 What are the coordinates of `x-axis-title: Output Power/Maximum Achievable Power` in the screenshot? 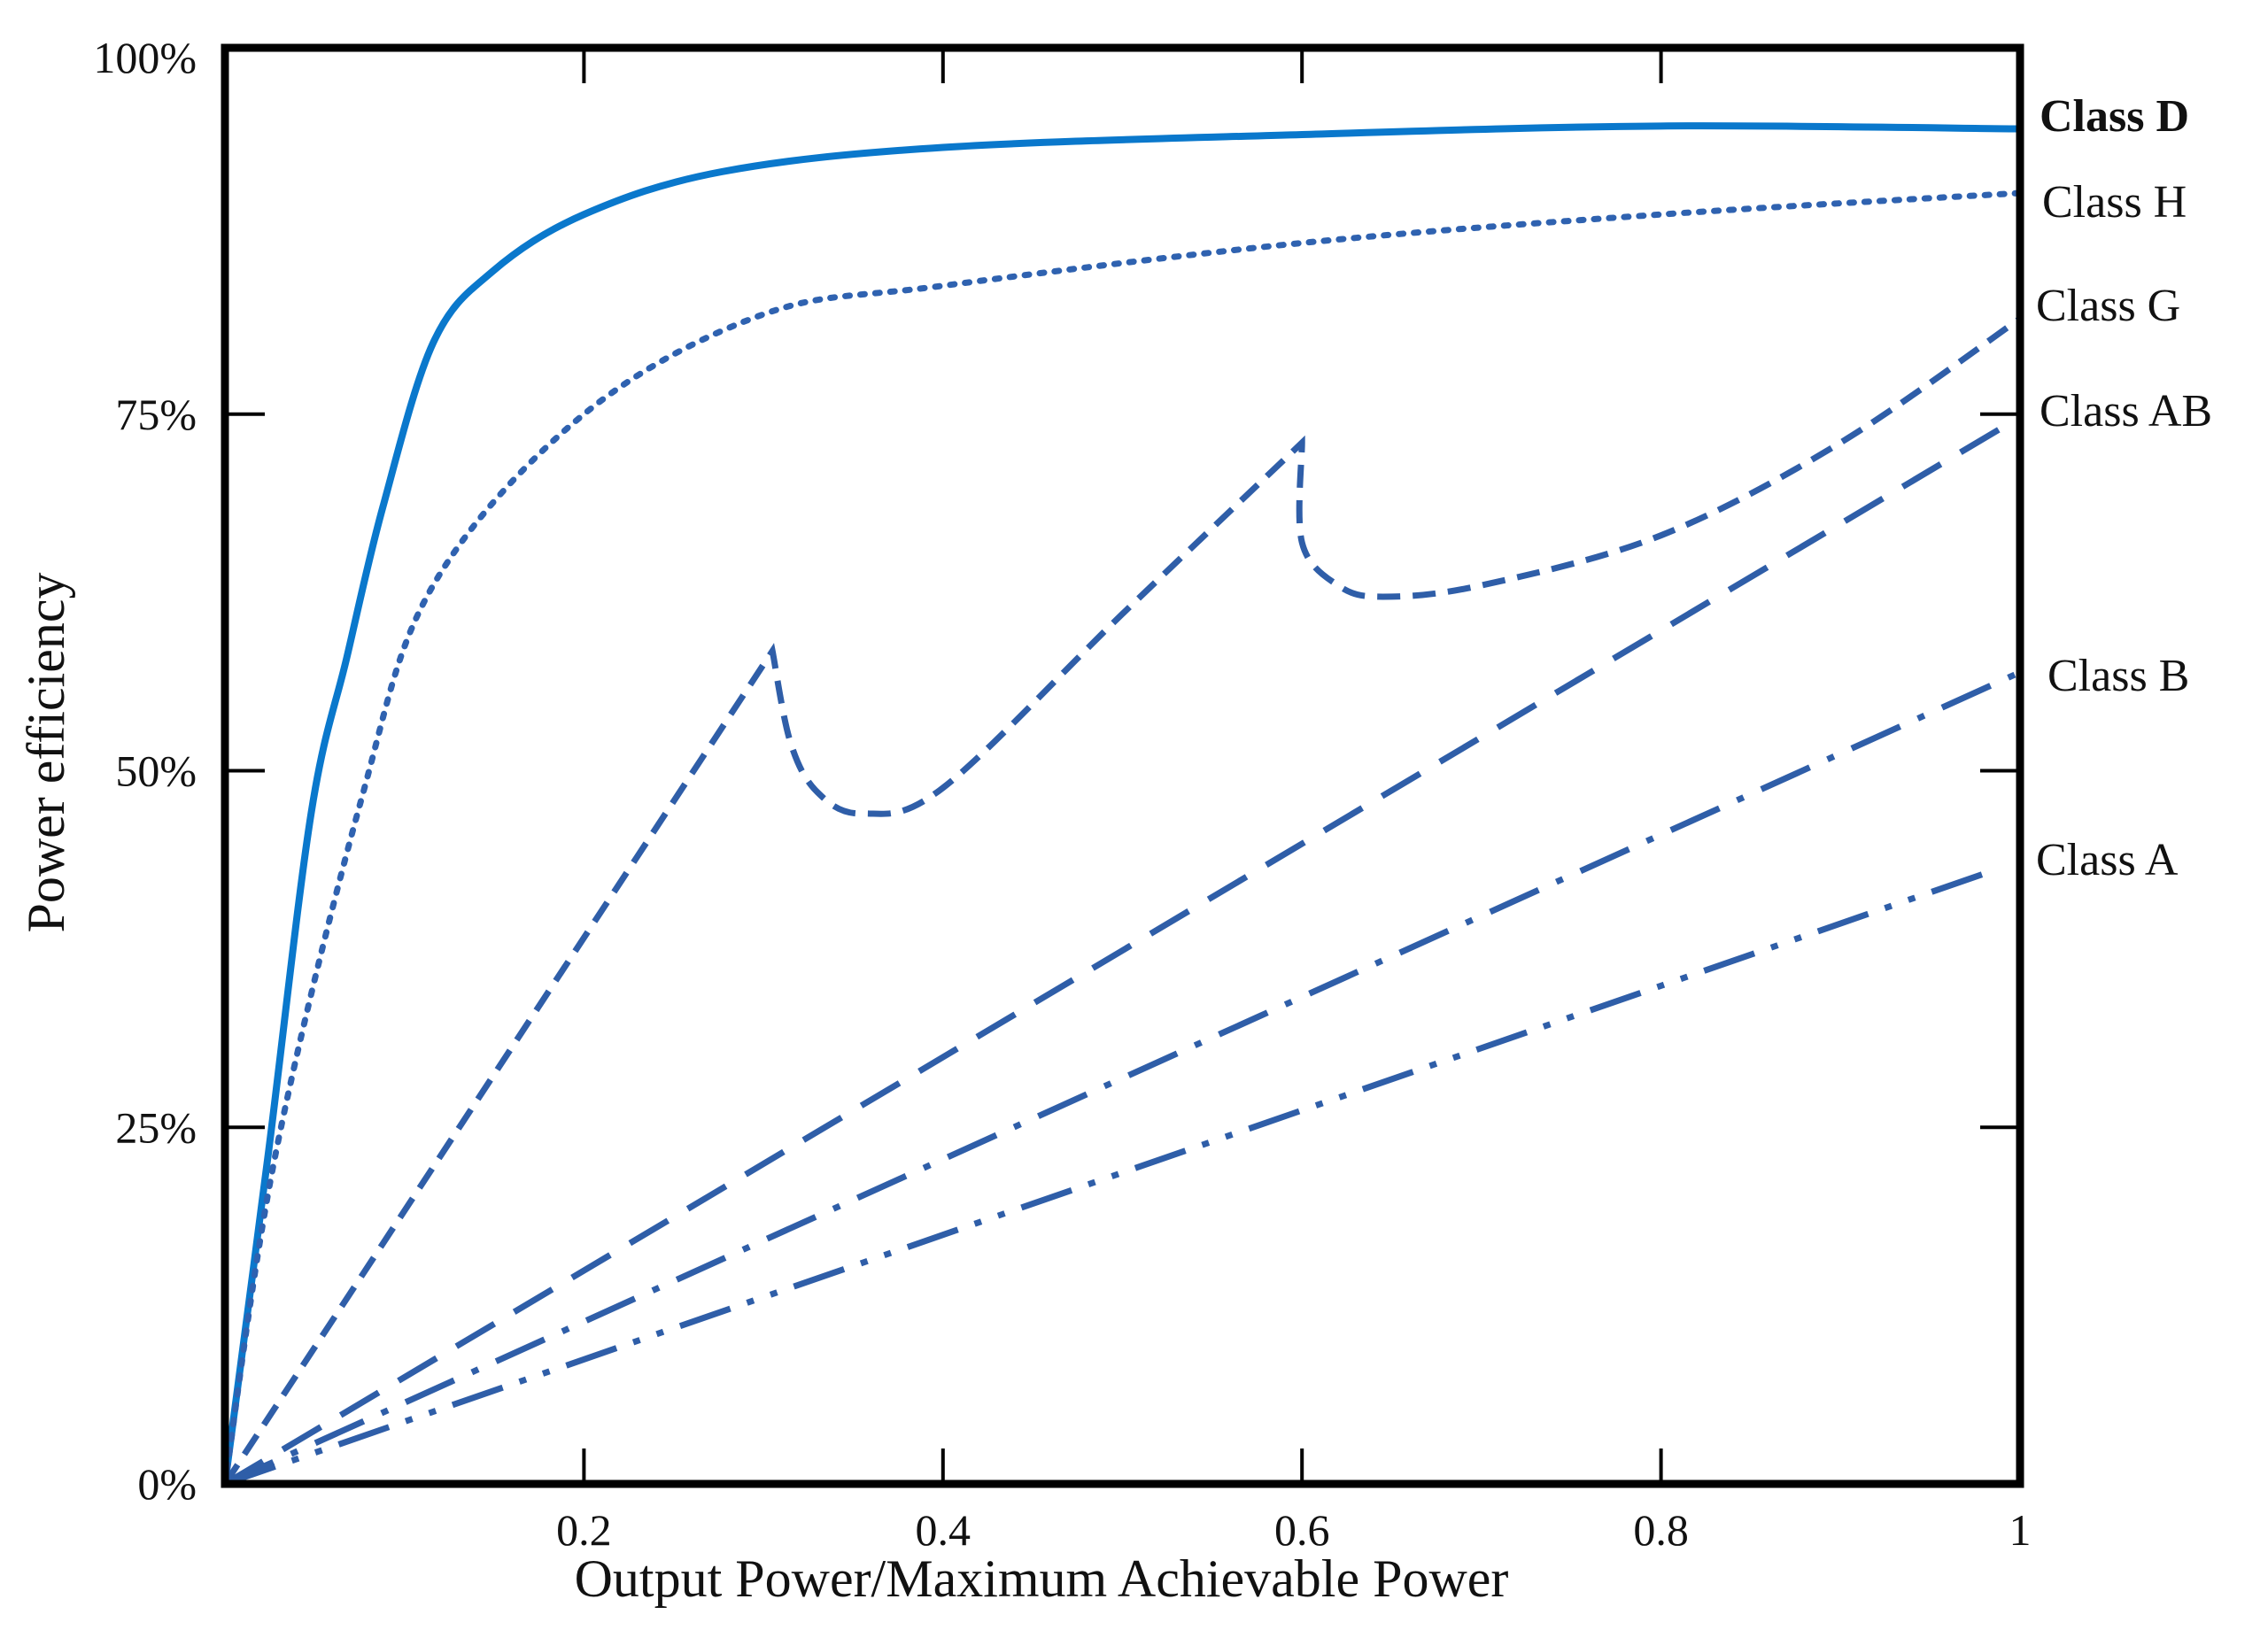 It's located at (1042, 1578).